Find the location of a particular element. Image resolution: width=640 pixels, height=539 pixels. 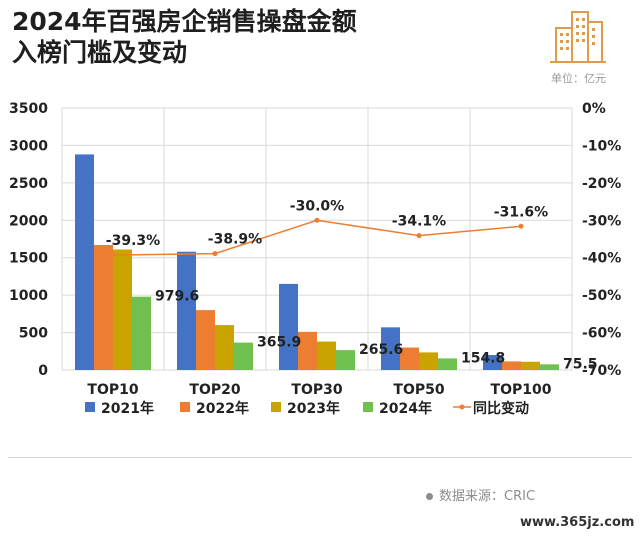

data-label-2024: 154.8 is located at coordinates (483, 358).